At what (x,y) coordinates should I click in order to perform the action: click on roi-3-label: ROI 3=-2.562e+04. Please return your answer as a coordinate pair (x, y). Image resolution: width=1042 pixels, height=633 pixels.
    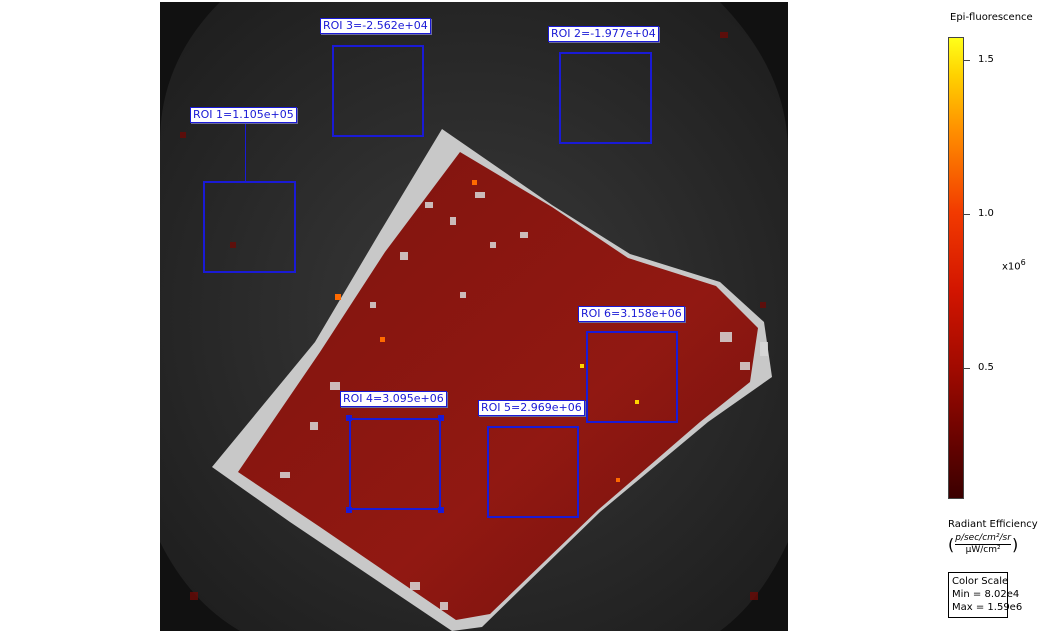
    Looking at the image, I should click on (375, 26).